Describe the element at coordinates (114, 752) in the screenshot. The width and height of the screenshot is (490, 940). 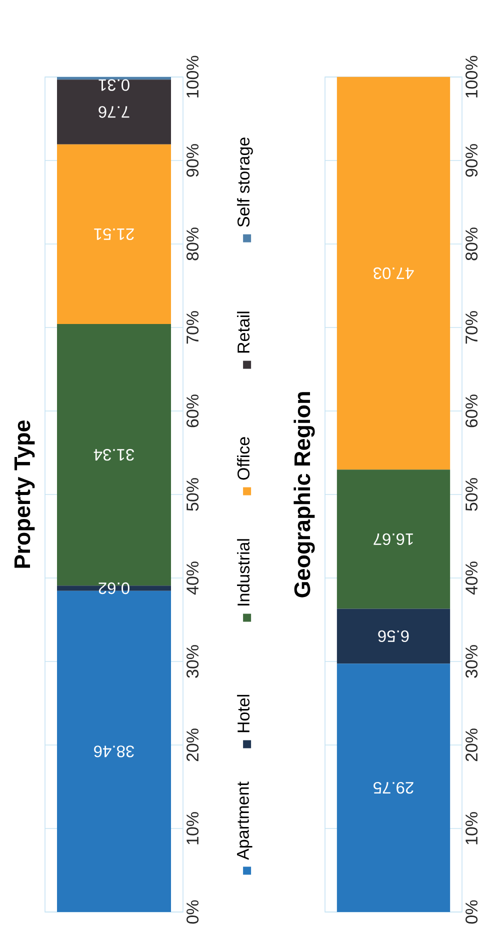
I see `data-label: 38.46` at that location.